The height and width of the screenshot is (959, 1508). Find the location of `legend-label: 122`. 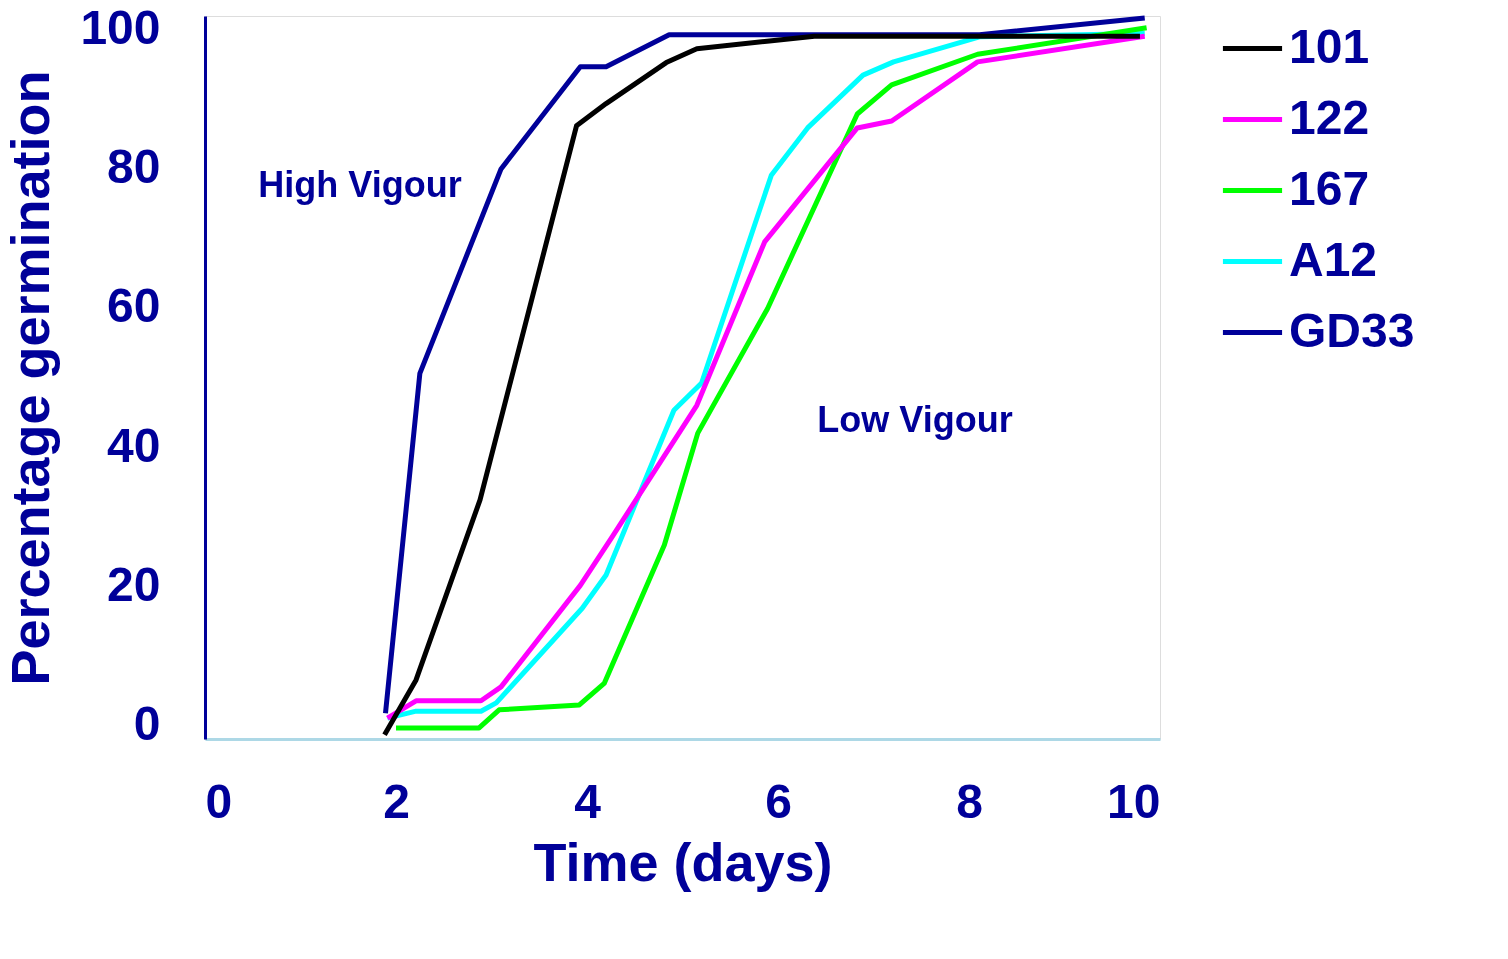

legend-label: 122 is located at coordinates (1329, 117).